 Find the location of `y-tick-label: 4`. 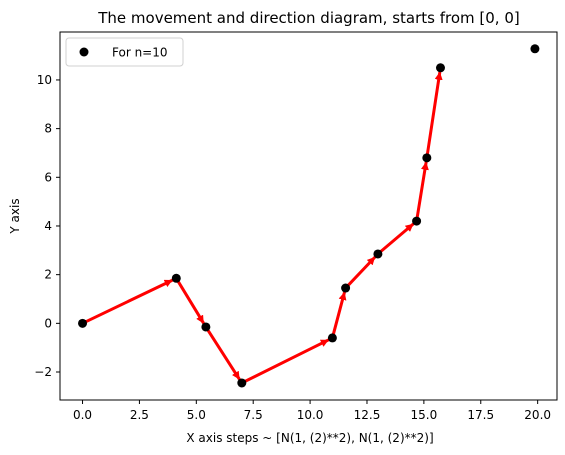

y-tick-label: 4 is located at coordinates (48, 226).